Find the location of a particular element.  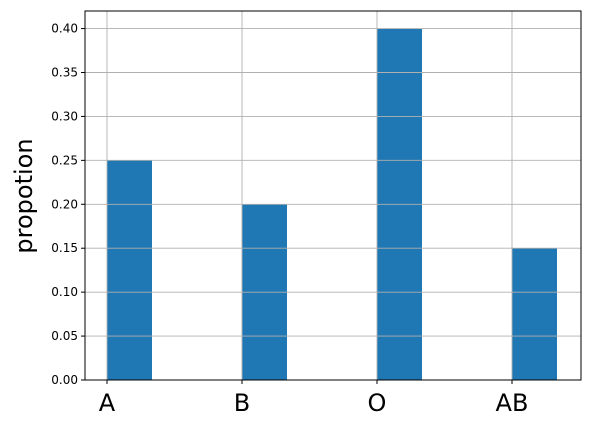

x-tick-label: O is located at coordinates (377, 403).